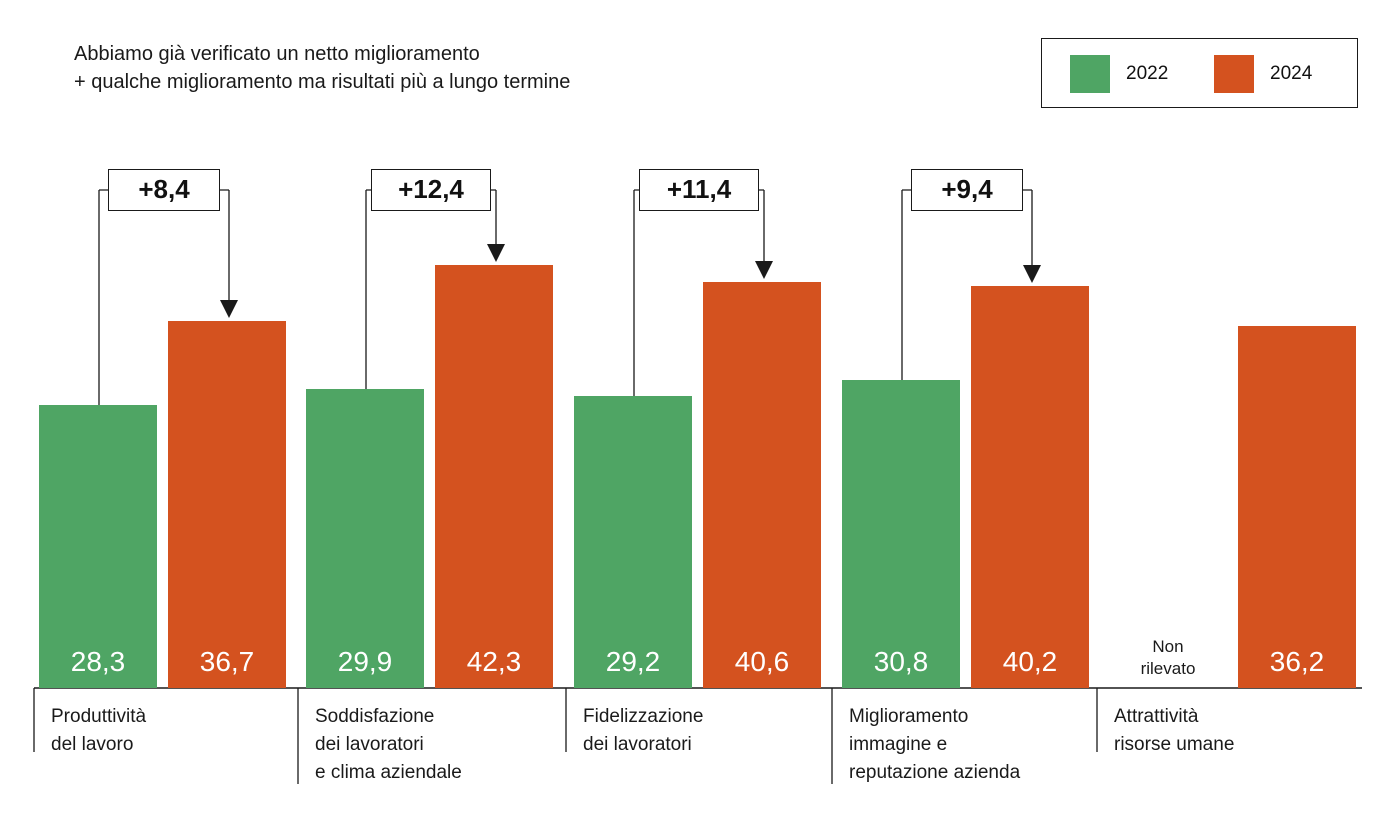 This screenshot has width=1400, height=836. I want to click on bar-2024-4: 36,2, so click(1297, 507).